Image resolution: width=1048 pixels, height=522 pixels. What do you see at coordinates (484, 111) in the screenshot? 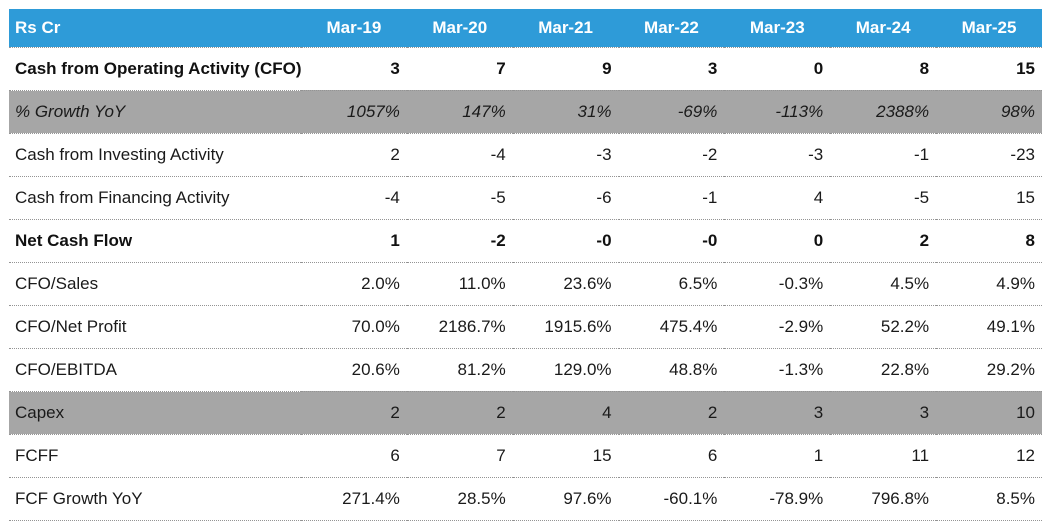
I see `data-cell: 147%` at bounding box center [484, 111].